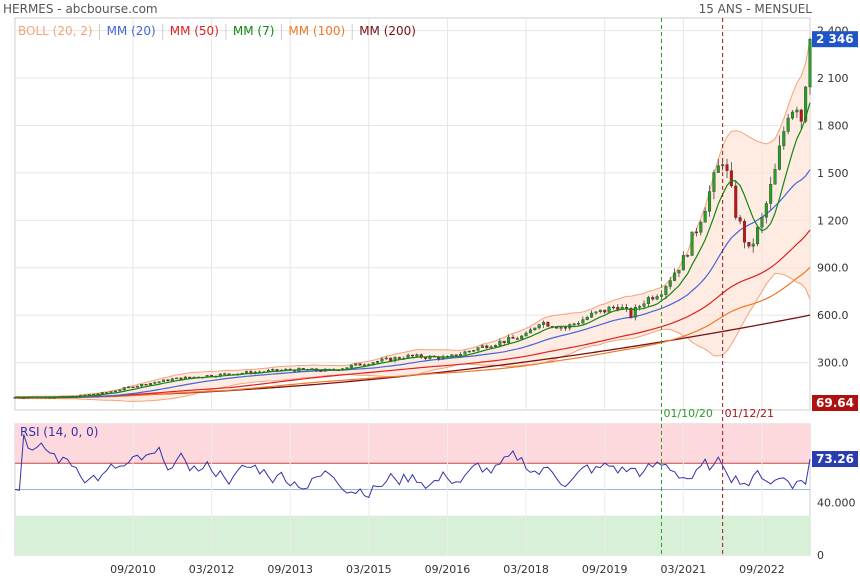  Describe the element at coordinates (212, 569) in the screenshot. I see `x-tick-label: 03/2012` at that location.